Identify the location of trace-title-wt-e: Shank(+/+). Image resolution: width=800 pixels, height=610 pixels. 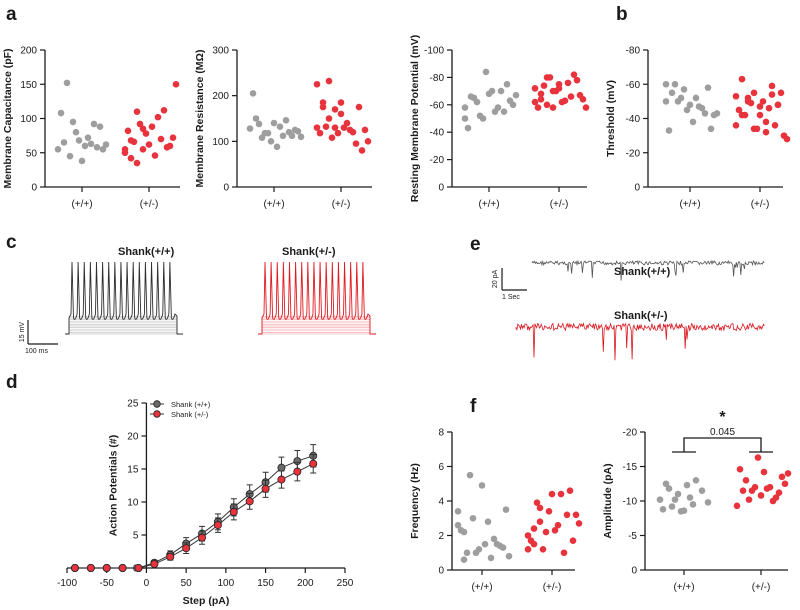
(642, 272).